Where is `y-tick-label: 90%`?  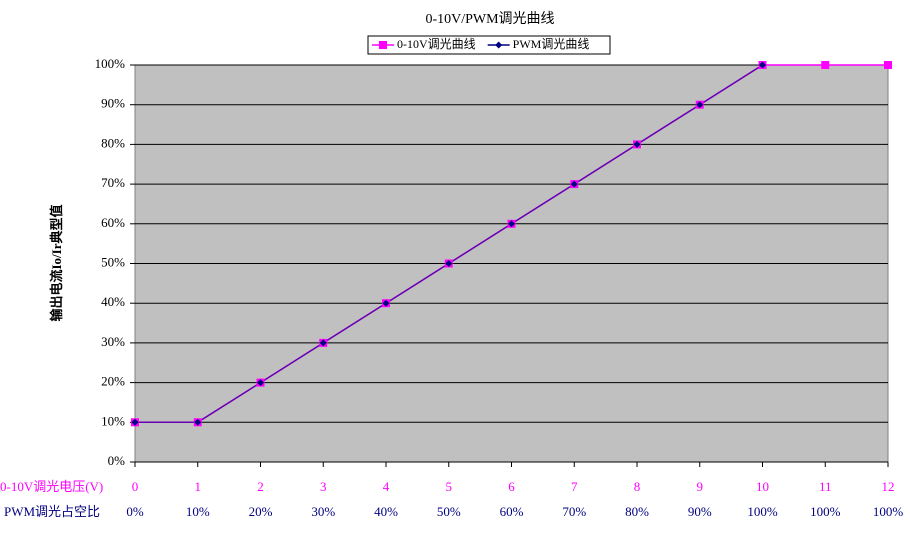
y-tick-label: 90% is located at coordinates (113, 103).